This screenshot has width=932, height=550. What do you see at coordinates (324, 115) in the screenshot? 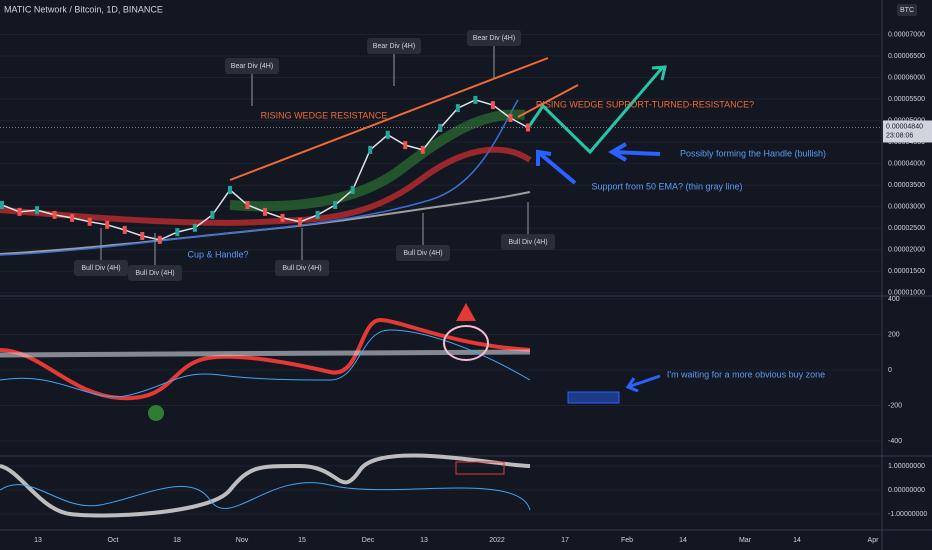
I see `annotation: RISING WEDGE RESISTANCE` at bounding box center [324, 115].